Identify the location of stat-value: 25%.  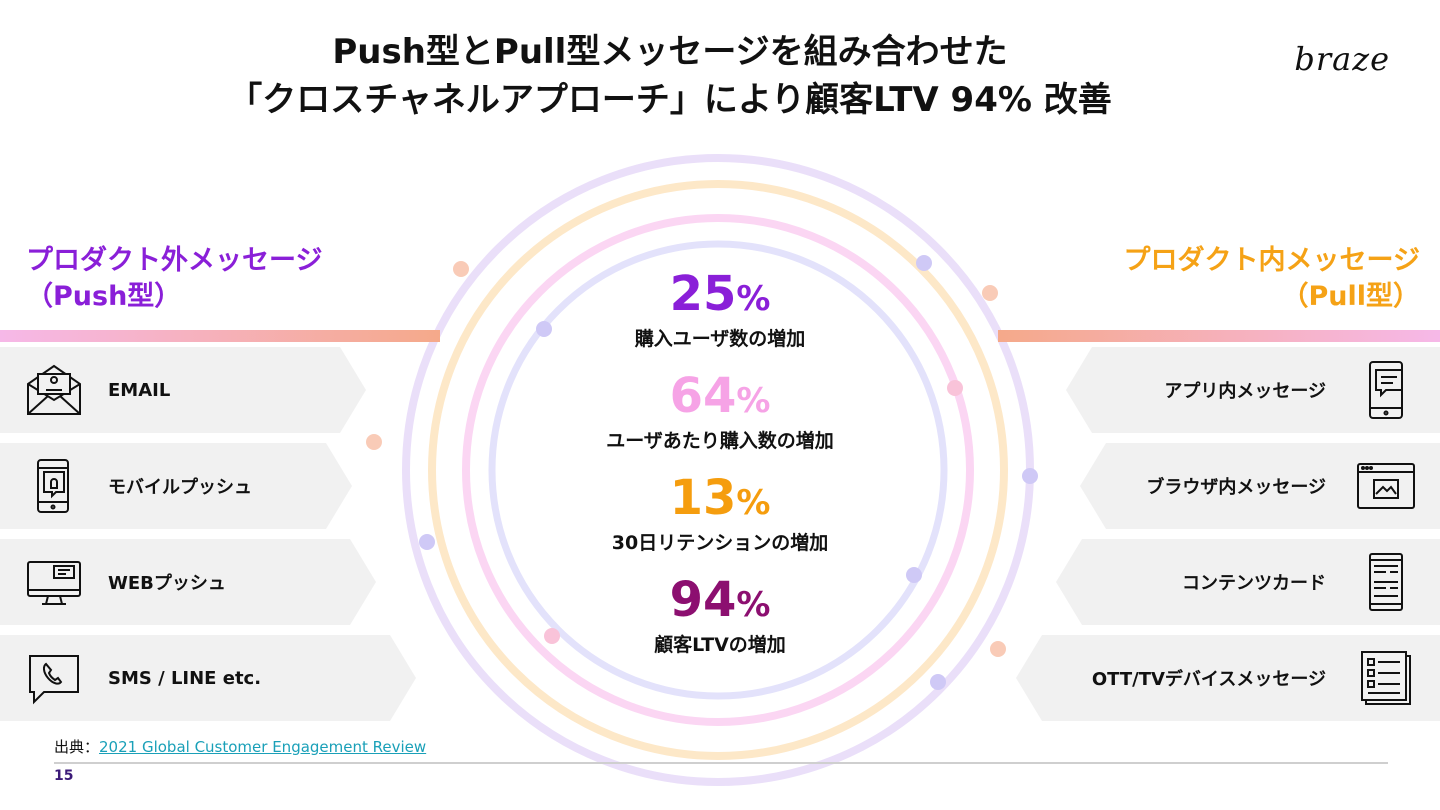
(720, 294).